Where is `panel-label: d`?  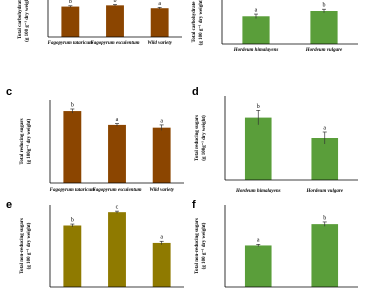
panel-label: d is located at coordinates (195, 92).